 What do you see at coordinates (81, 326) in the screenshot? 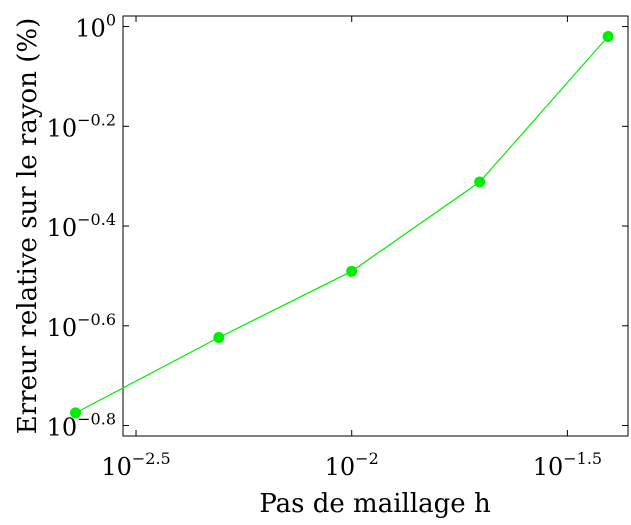
I see `y-tick-label-3: 10−0.6` at bounding box center [81, 326].